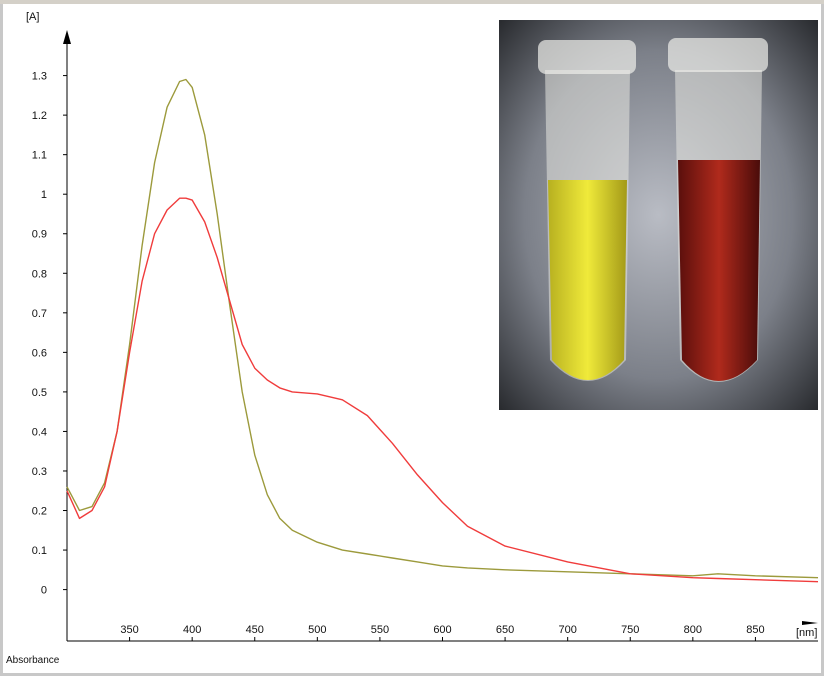 This screenshot has height=676, width=824. I want to click on y-tick-label: 1.3, so click(39, 77).